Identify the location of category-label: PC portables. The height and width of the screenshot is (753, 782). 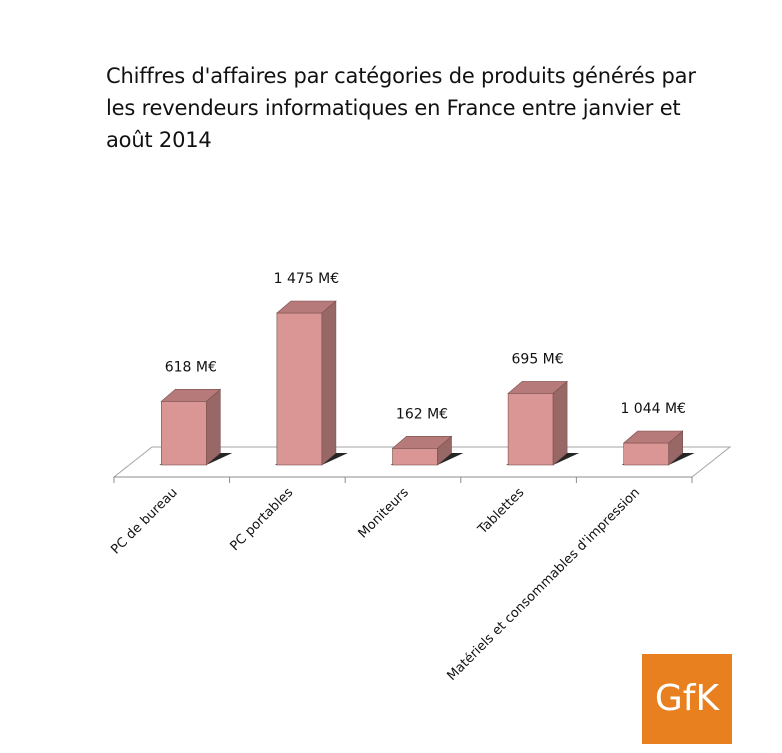
(261, 519).